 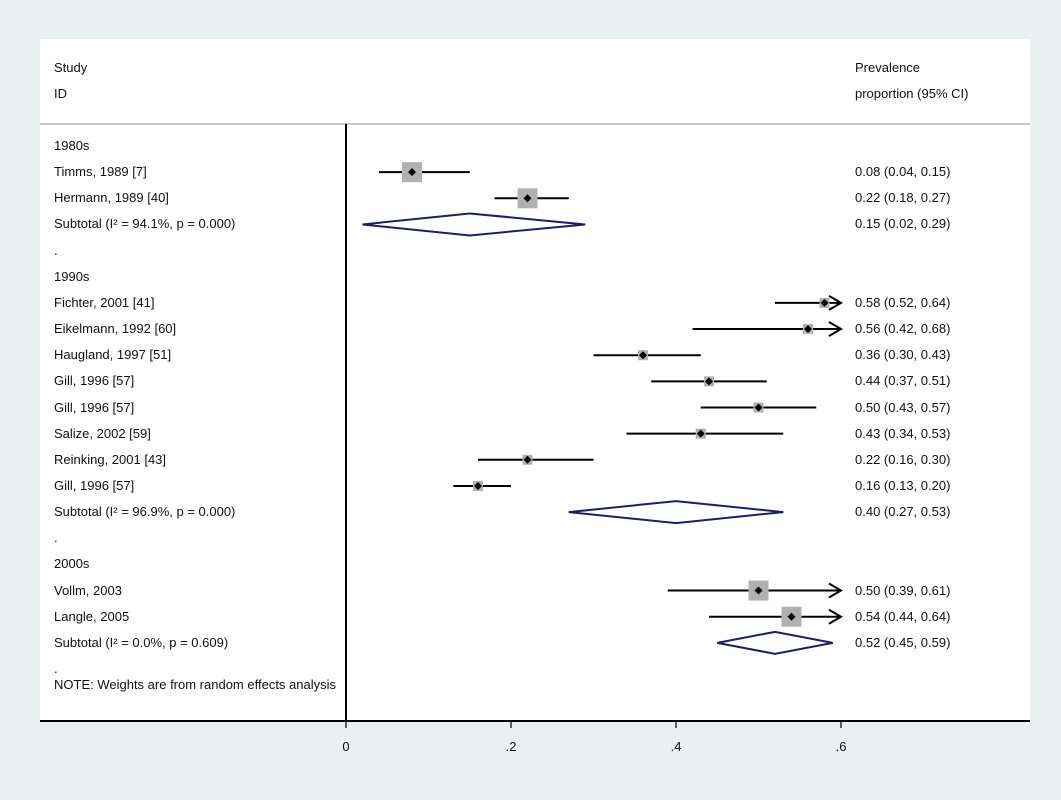 I want to click on prevalence-header: Prevalence, so click(x=888, y=67).